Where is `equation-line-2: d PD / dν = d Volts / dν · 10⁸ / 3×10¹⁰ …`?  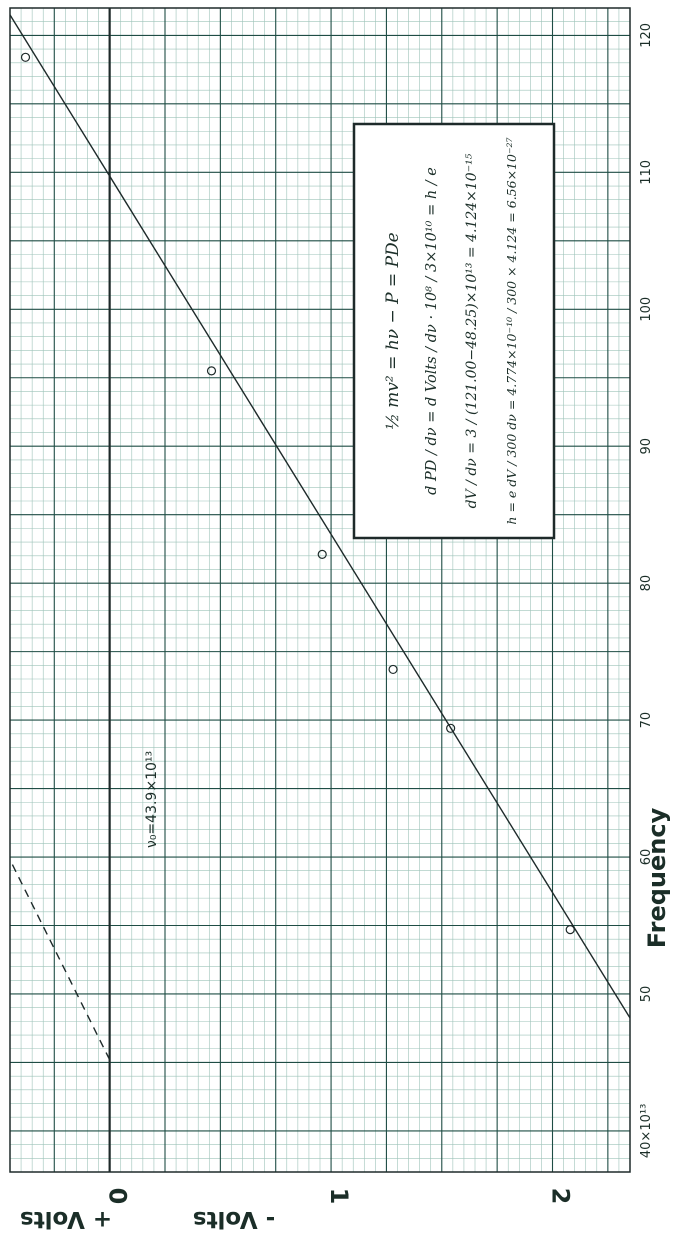 equation-line-2: d PD / dν = d Volts / dν · 10⁸ / 3×10¹⁰ … is located at coordinates (432, 331).